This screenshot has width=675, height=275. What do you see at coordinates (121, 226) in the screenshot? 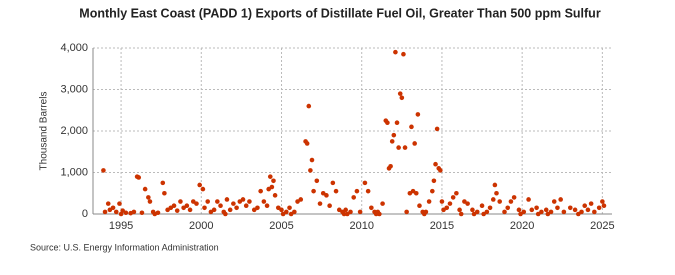
I see `x-tick-label: 1995` at bounding box center [121, 226].